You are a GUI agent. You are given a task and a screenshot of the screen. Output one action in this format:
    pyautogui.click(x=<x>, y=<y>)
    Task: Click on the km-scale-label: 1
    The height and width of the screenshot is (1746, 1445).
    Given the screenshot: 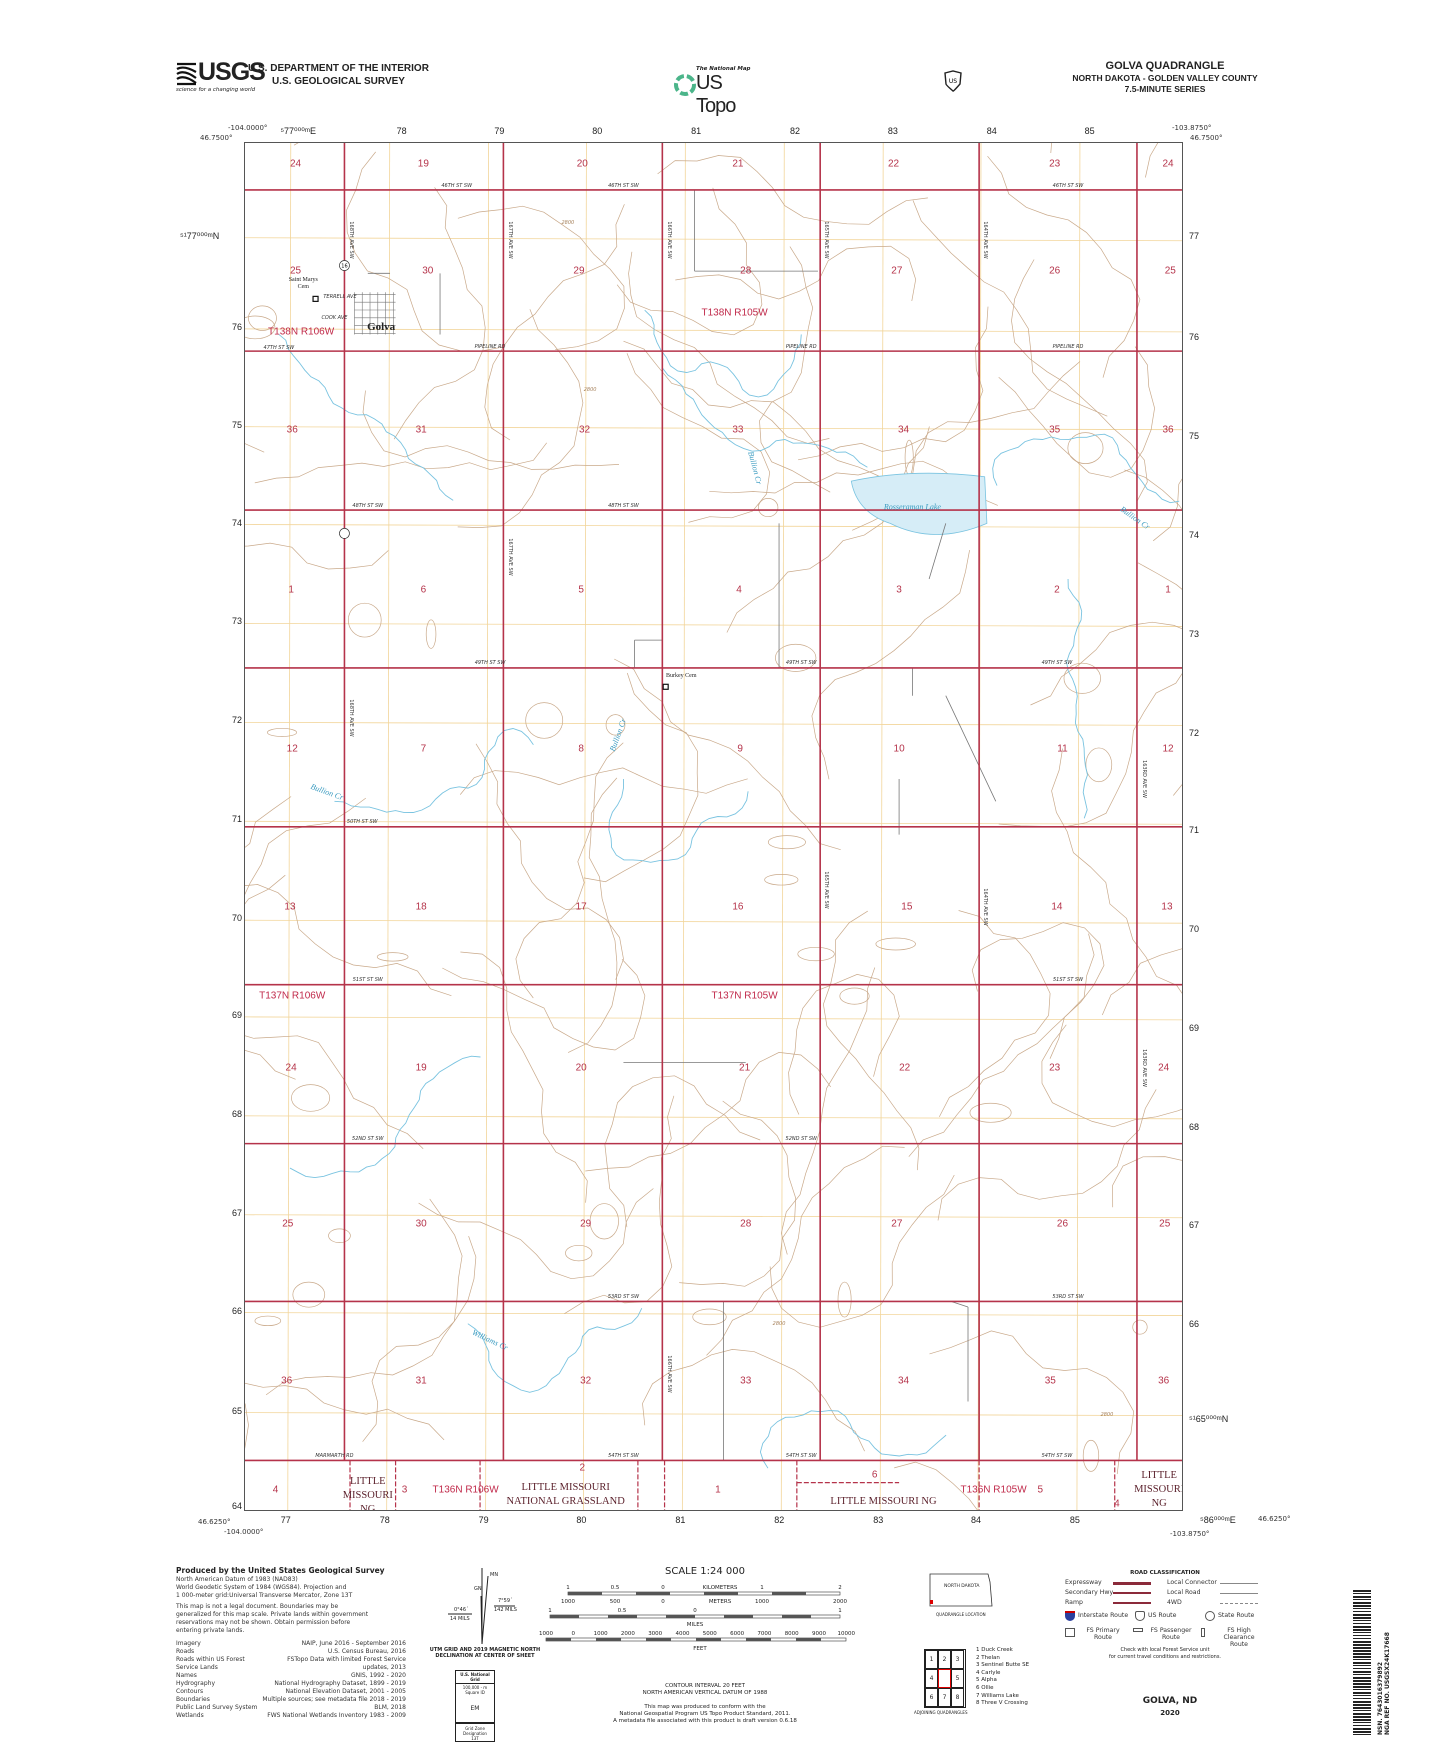 What is the action you would take?
    pyautogui.click(x=762, y=1588)
    